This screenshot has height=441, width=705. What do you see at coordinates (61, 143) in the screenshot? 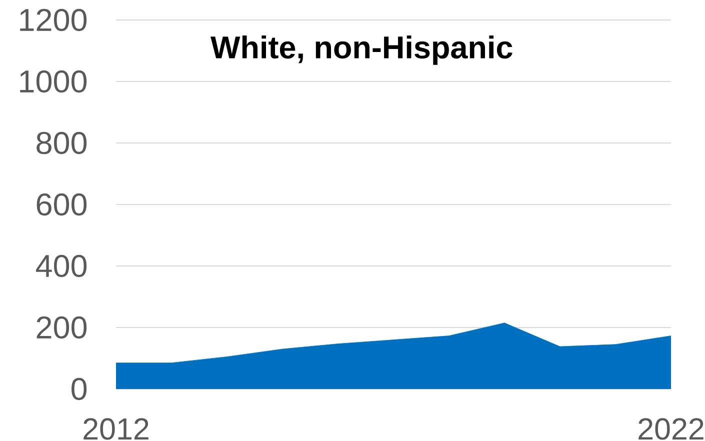
I see `y-tick-label: 800` at bounding box center [61, 143].